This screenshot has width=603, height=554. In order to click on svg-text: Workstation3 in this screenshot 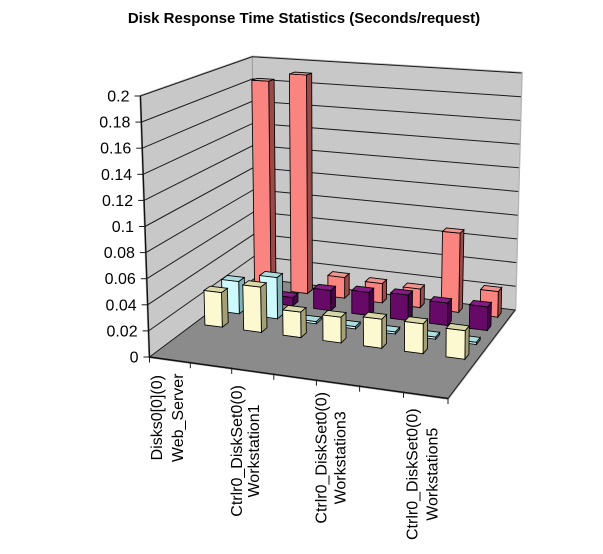, I will do `click(340, 457)`.